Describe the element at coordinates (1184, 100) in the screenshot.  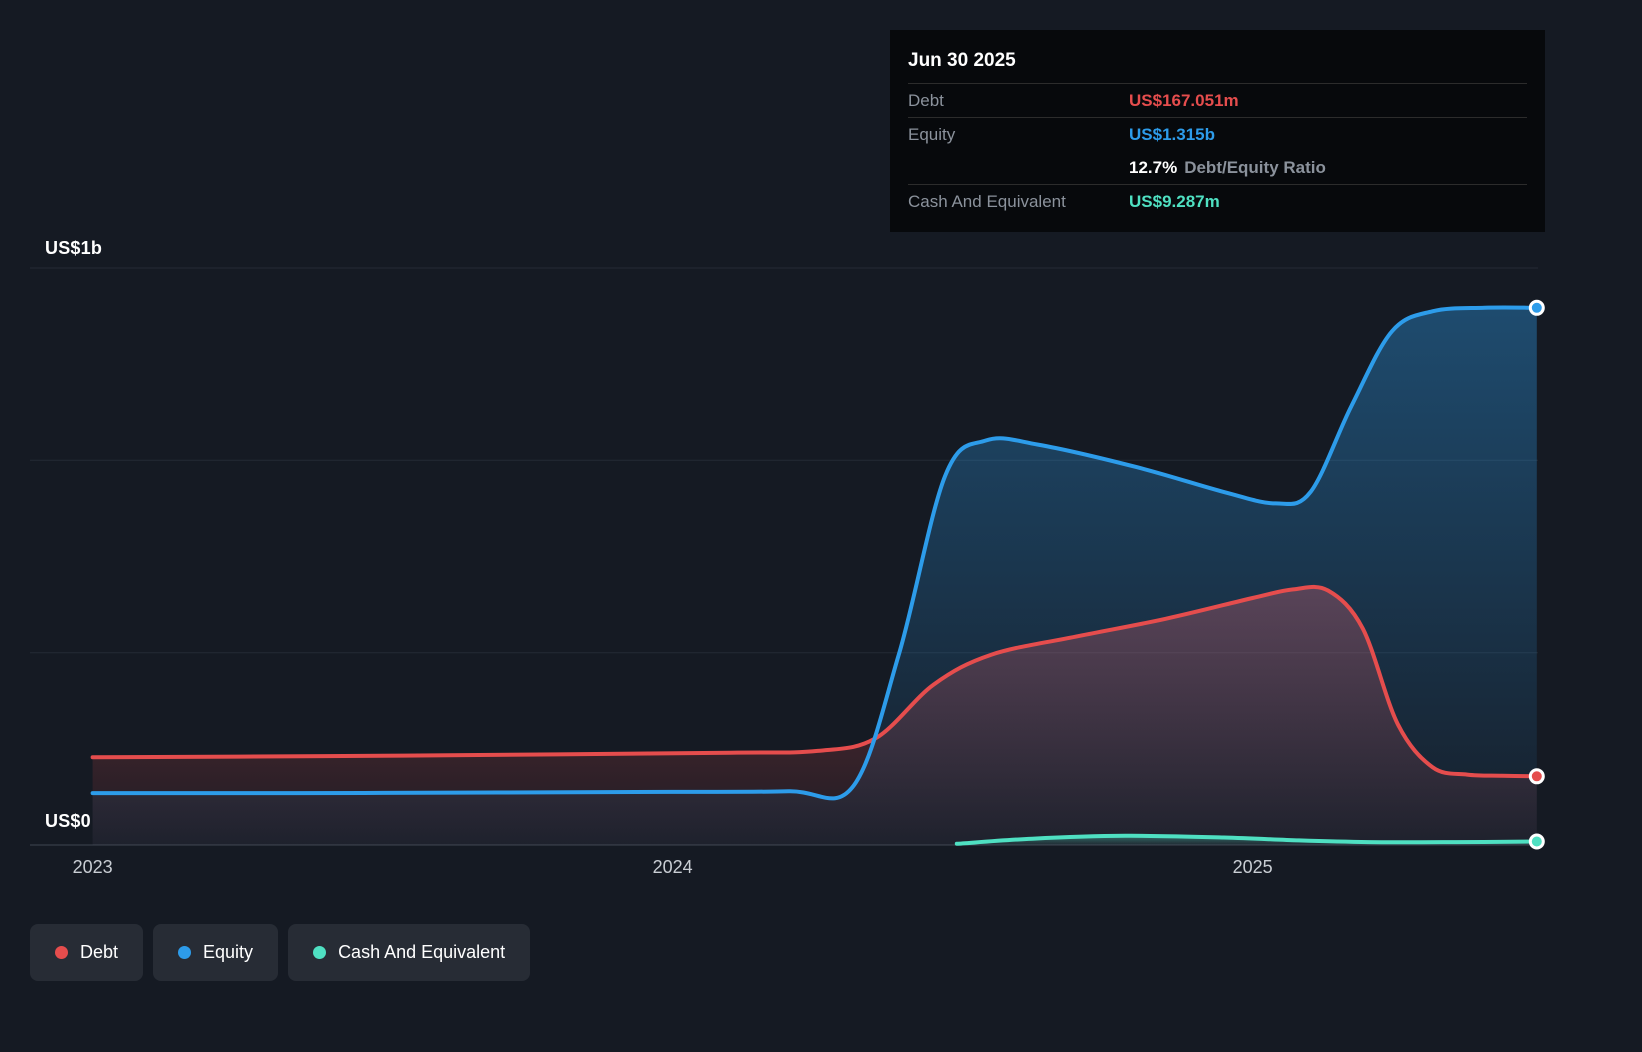
I see `tooltip-value-debt: US$167.051m` at that location.